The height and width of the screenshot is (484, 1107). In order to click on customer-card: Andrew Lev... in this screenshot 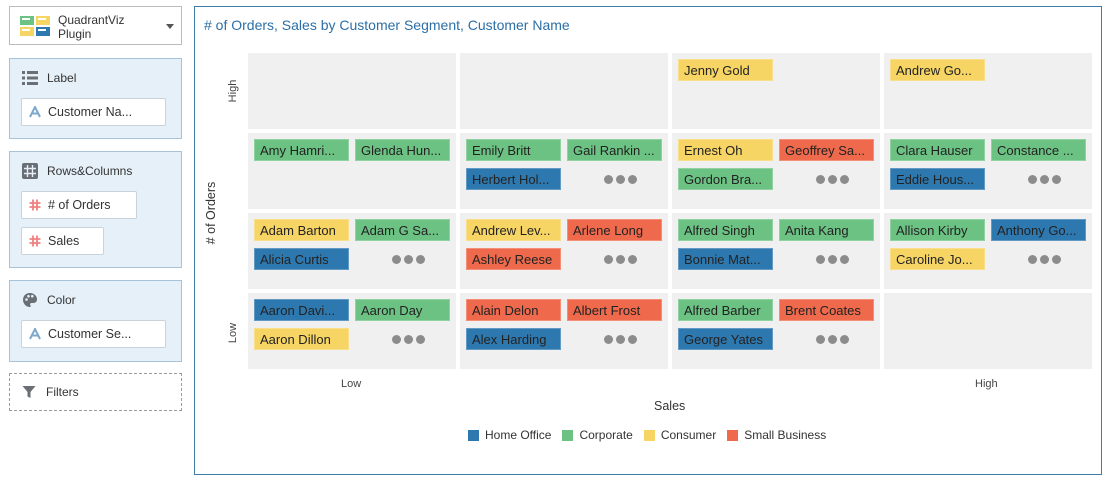, I will do `click(513, 230)`.